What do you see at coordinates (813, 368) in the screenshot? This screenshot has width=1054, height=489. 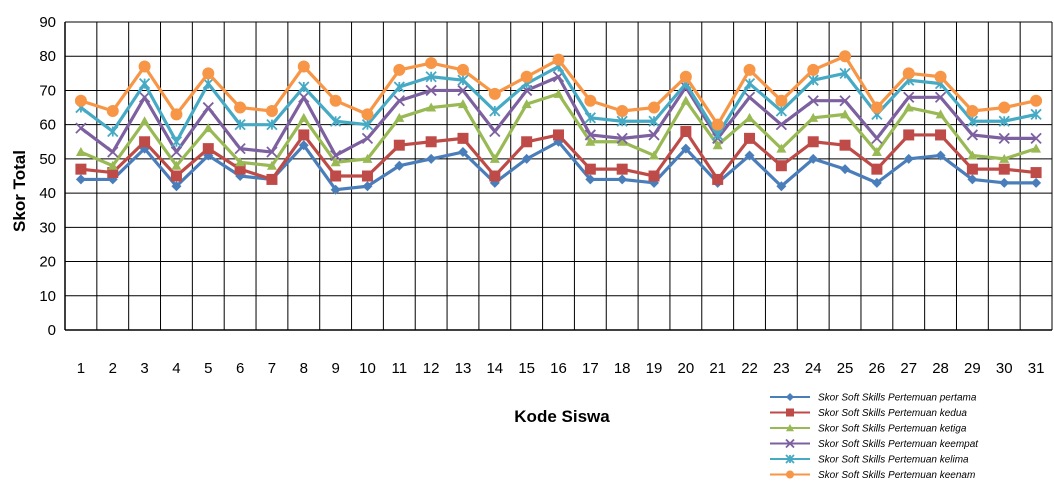 I see `x-tick-label: 24` at bounding box center [813, 368].